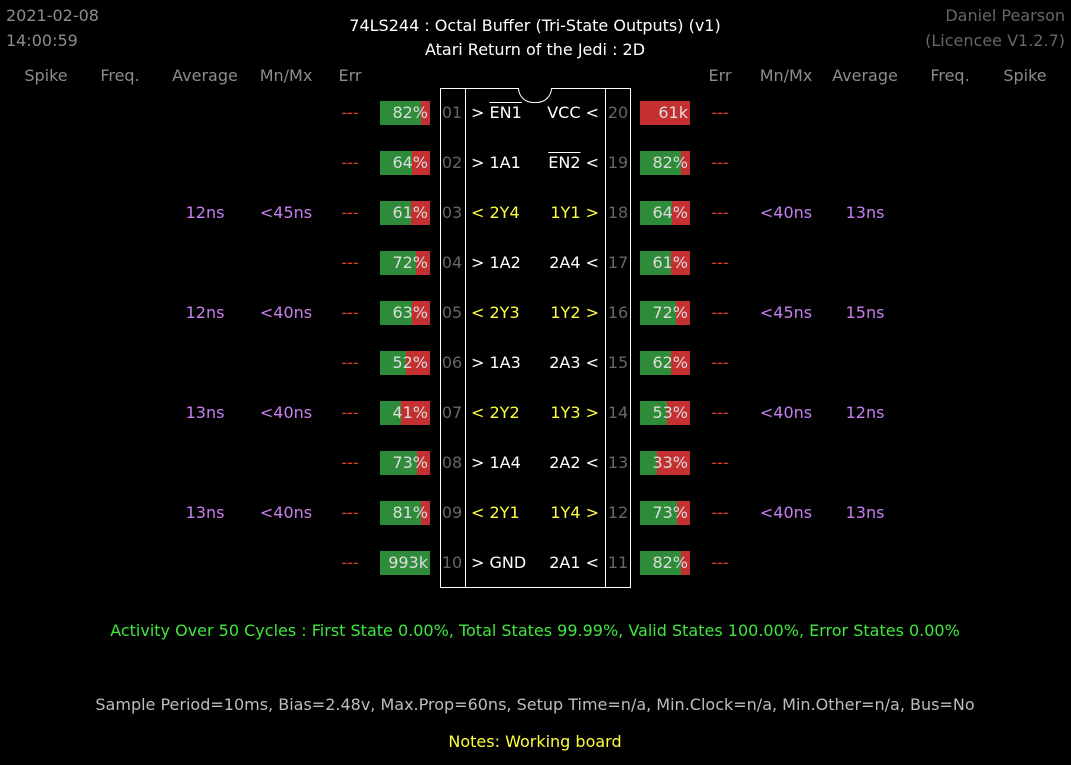 Image resolution: width=1071 pixels, height=765 pixels. What do you see at coordinates (410, 512) in the screenshot?
I see `activity-bar-label: 81%` at bounding box center [410, 512].